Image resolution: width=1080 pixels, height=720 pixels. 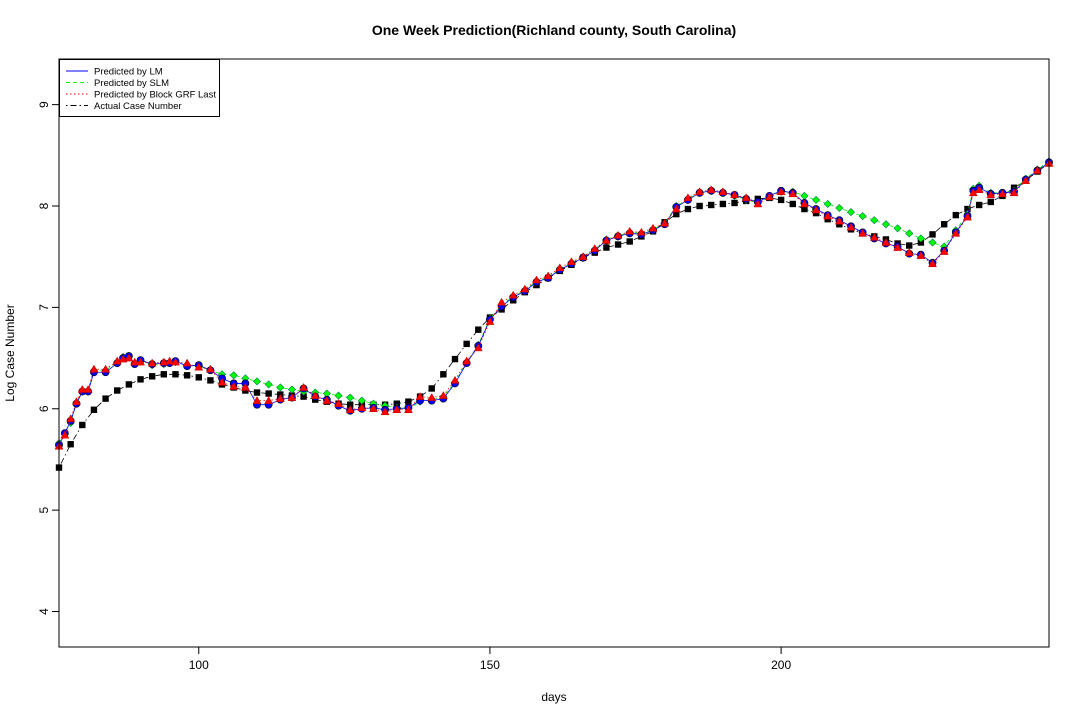 What do you see at coordinates (199, 665) in the screenshot?
I see `x-tick-label: 100` at bounding box center [199, 665].